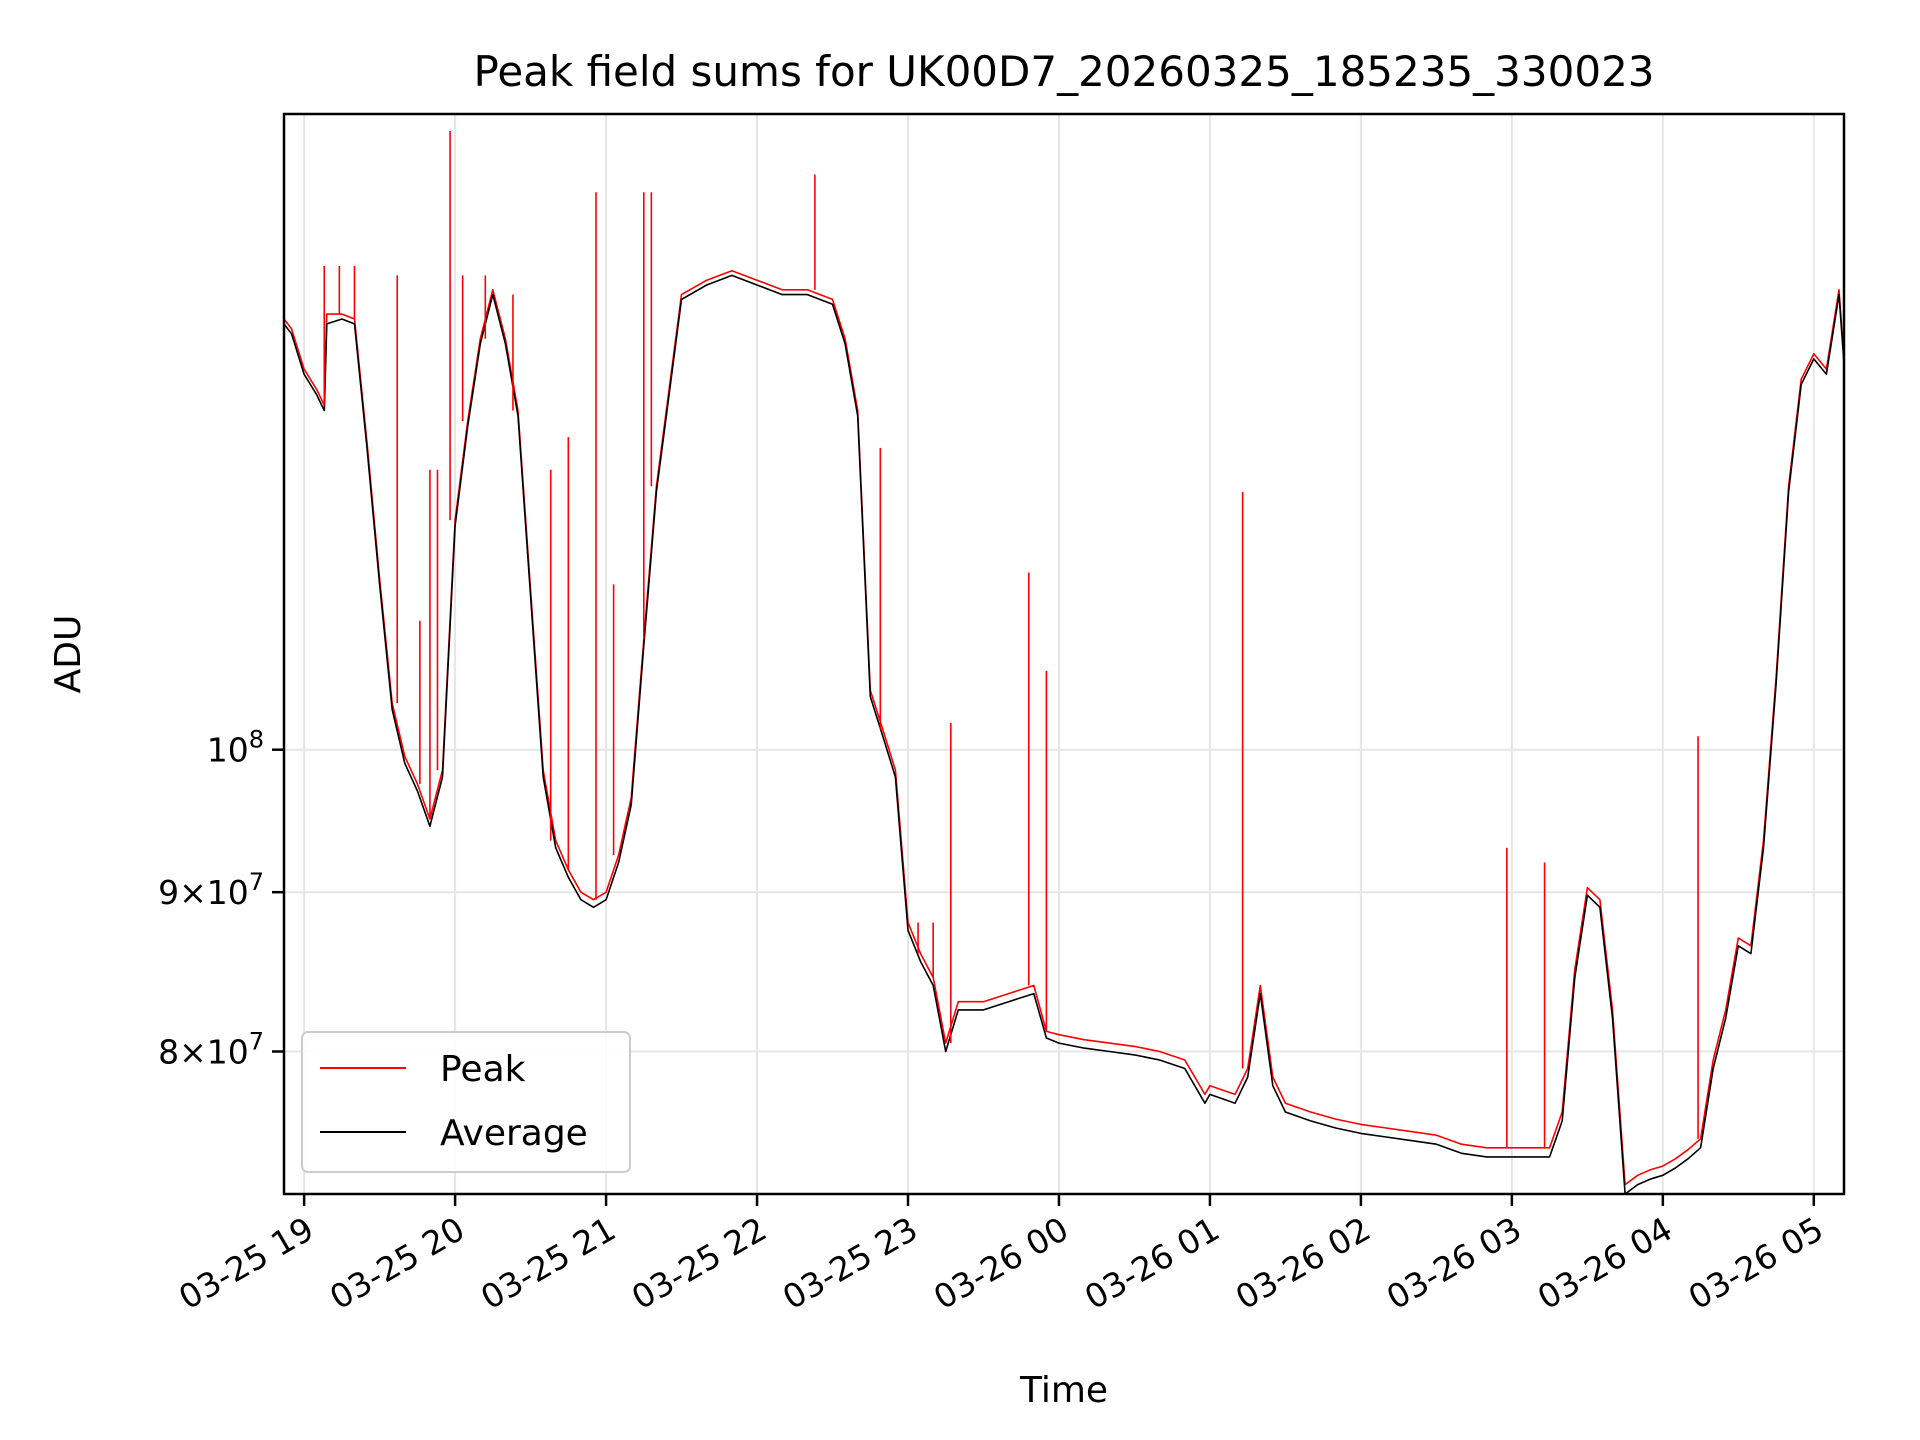  What do you see at coordinates (211, 890) in the screenshot?
I see `y-tick-label: 9×107` at bounding box center [211, 890].